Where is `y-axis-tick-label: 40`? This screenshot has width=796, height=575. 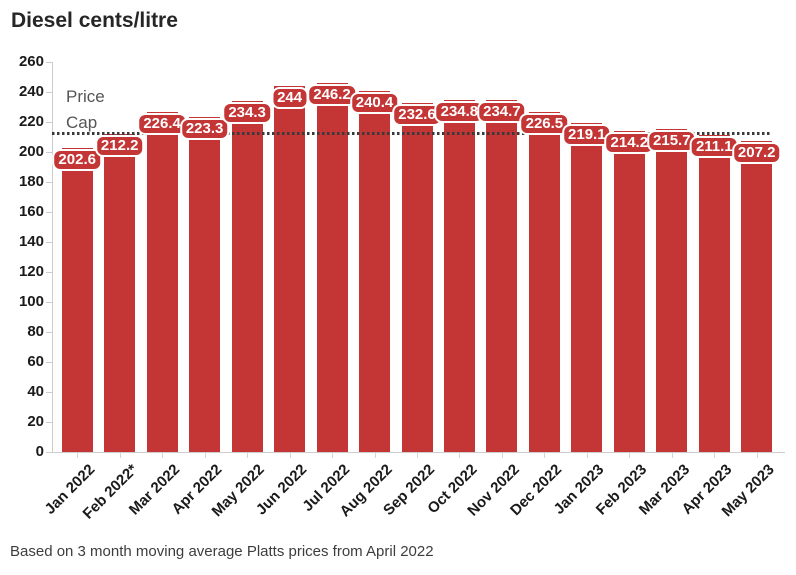 y-axis-tick-label: 40 is located at coordinates (35, 391).